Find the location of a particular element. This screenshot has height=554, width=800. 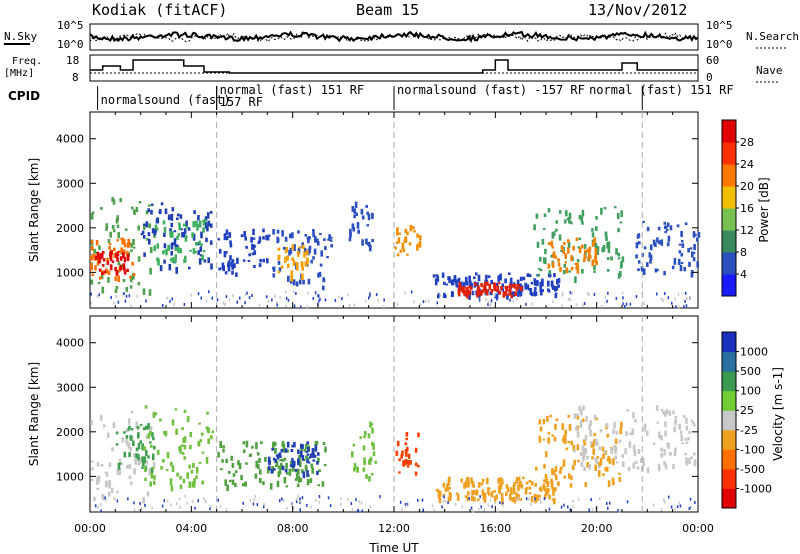

colorbar-swatch is located at coordinates (729, 153).